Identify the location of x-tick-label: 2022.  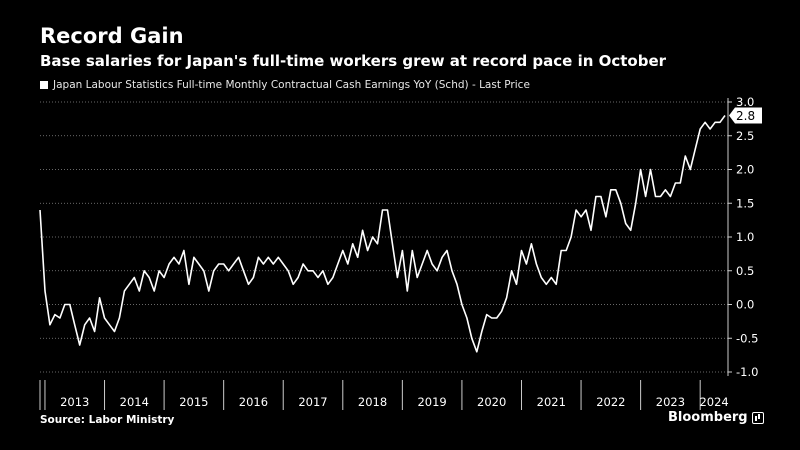
(610, 402).